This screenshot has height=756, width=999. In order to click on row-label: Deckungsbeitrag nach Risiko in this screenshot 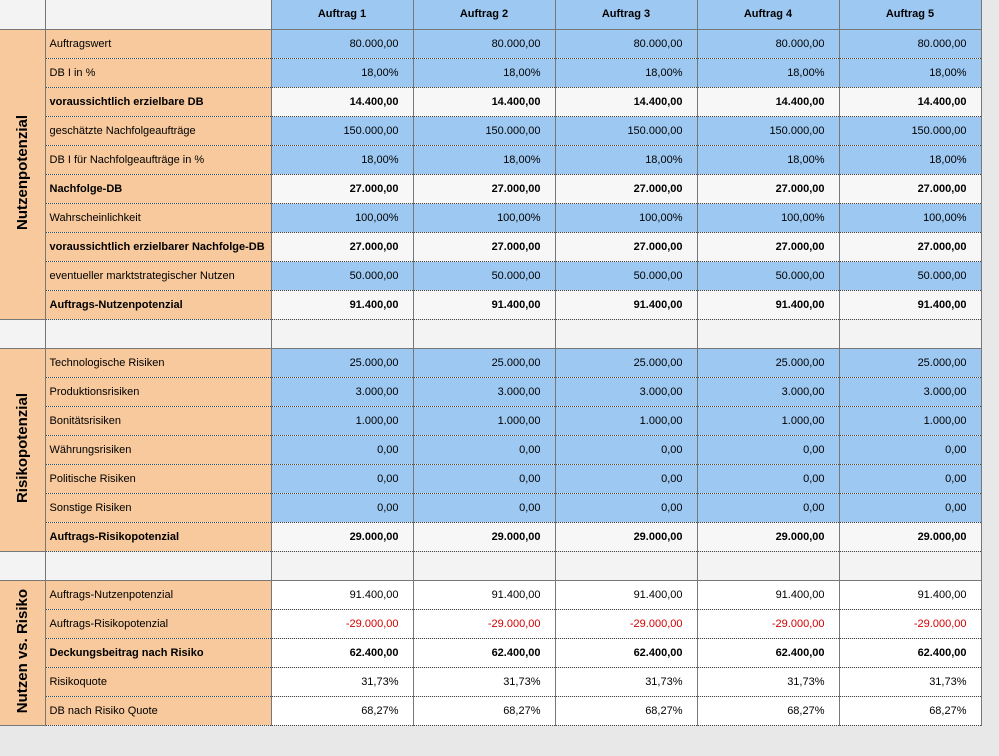, I will do `click(158, 653)`.